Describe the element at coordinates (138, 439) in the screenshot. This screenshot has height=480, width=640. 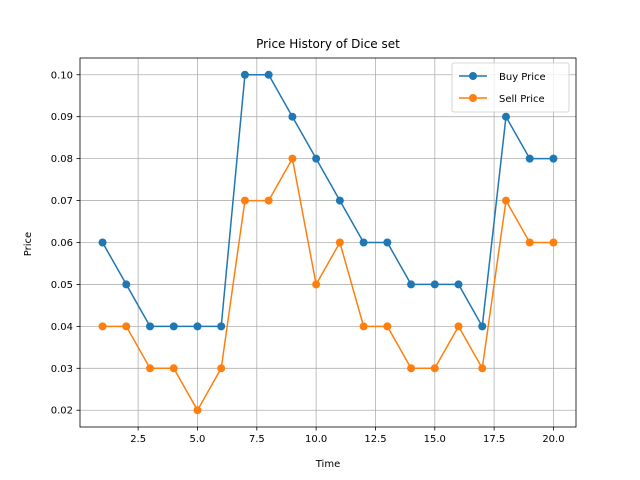
I see `x-tick-label: 2.5` at that location.